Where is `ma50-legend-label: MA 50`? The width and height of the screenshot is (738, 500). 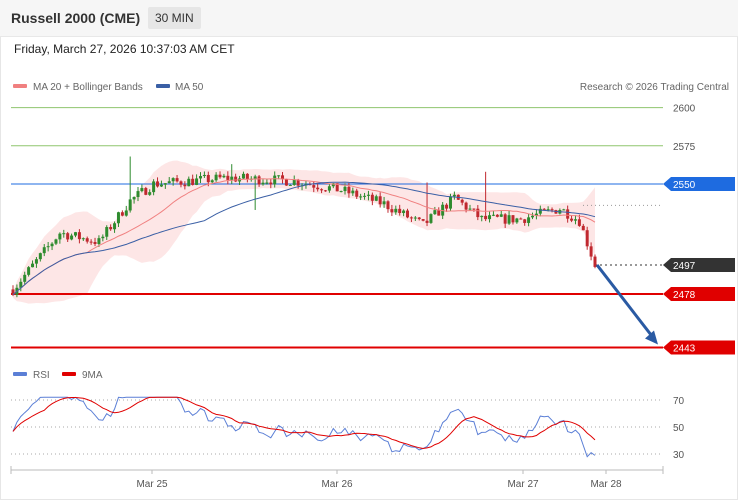
ma50-legend-label: MA 50 is located at coordinates (189, 87).